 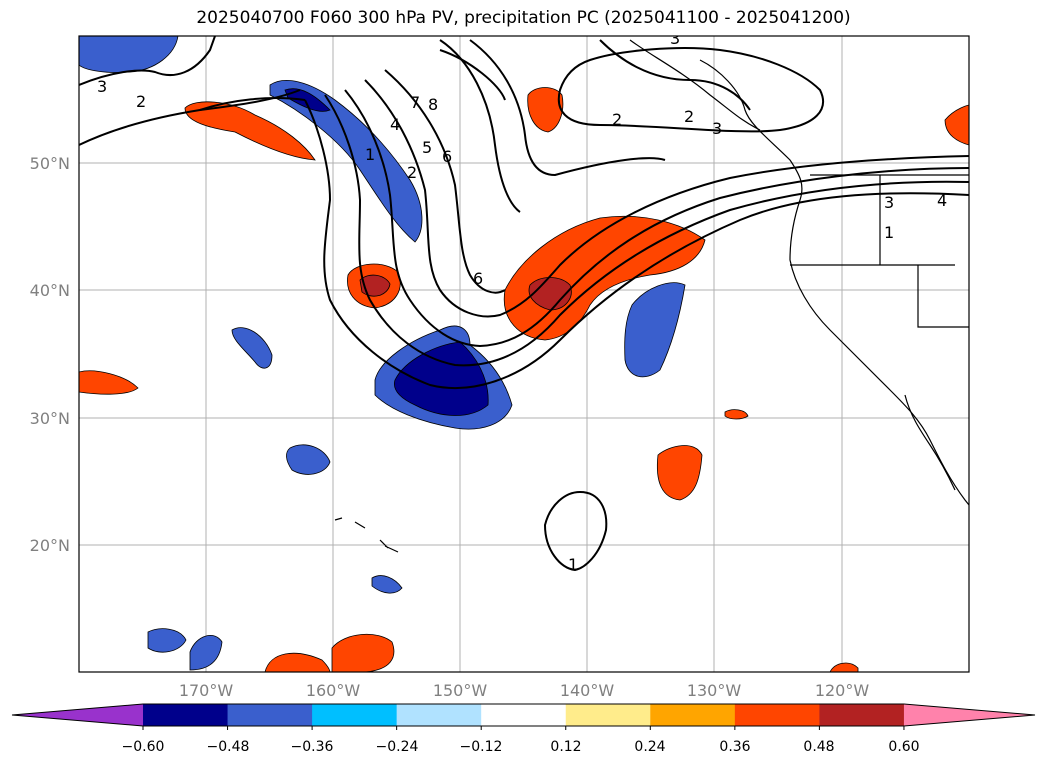 What do you see at coordinates (695, 85) in the screenshot?
I see `alaska-coast` at bounding box center [695, 85].